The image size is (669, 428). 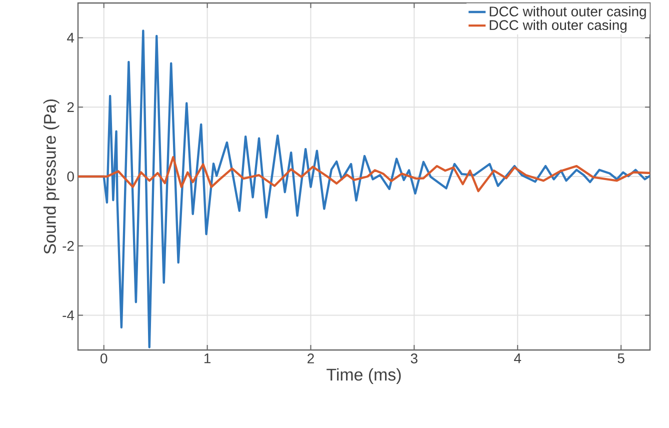 I want to click on legend-label: DCC with outer casing, so click(x=558, y=26).